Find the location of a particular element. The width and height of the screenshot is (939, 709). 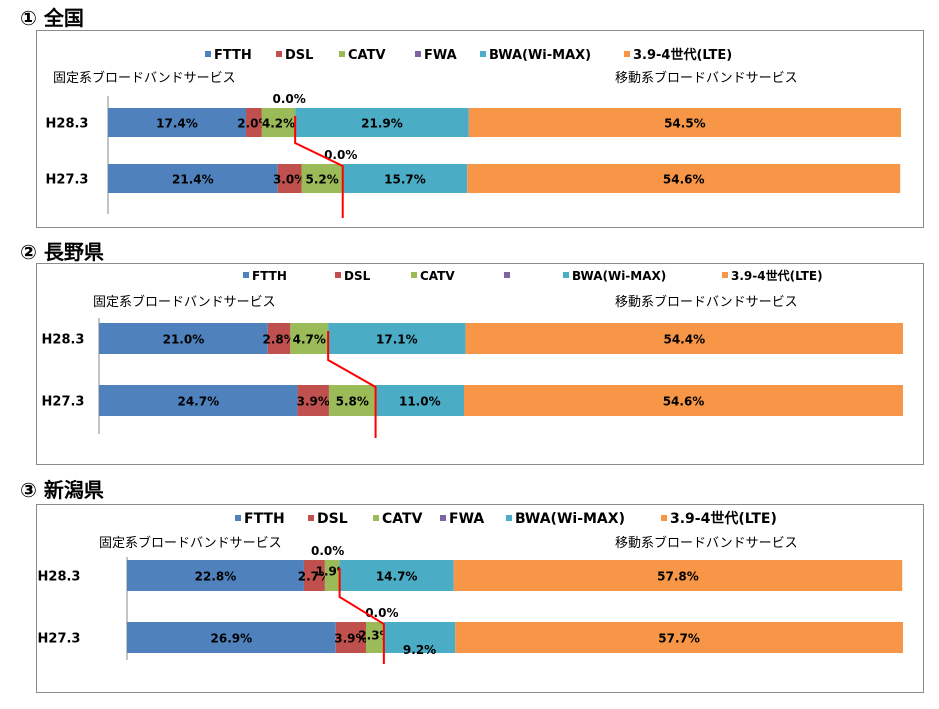

data-label-dsl: 2.8% is located at coordinates (278, 340).